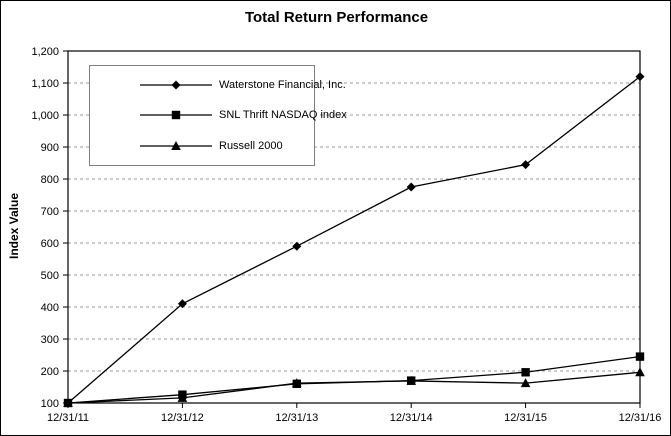  Describe the element at coordinates (282, 85) in the screenshot. I see `legend-label: Waterstone Financial, Inc.` at that location.